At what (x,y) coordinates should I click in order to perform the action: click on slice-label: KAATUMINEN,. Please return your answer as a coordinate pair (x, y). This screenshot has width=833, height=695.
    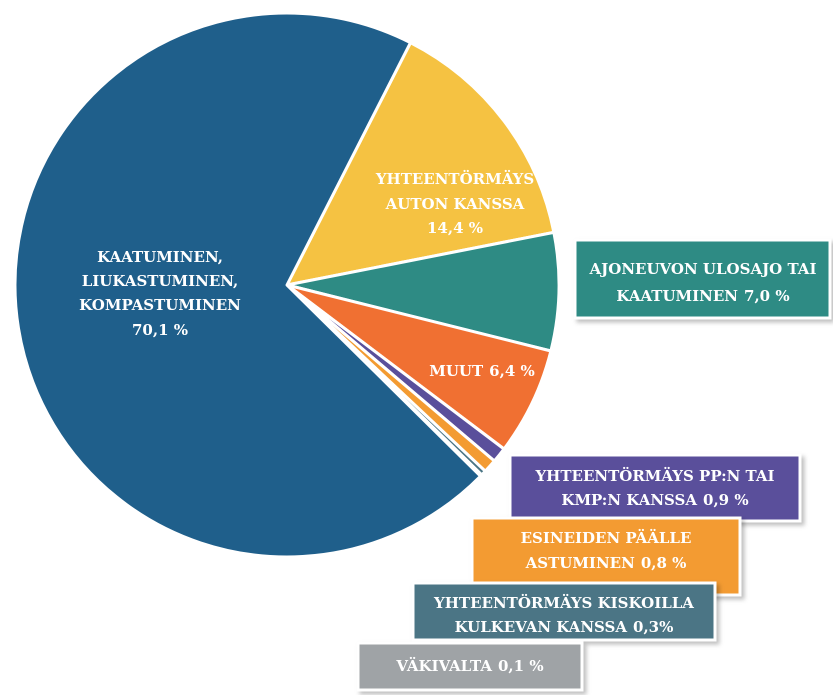
    Looking at the image, I should click on (160, 257).